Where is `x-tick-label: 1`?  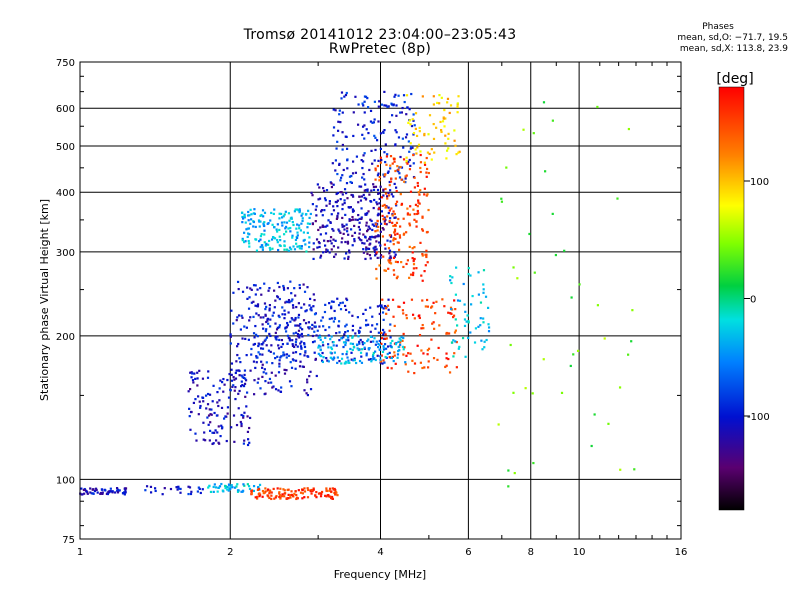
x-tick-label: 1 is located at coordinates (80, 552).